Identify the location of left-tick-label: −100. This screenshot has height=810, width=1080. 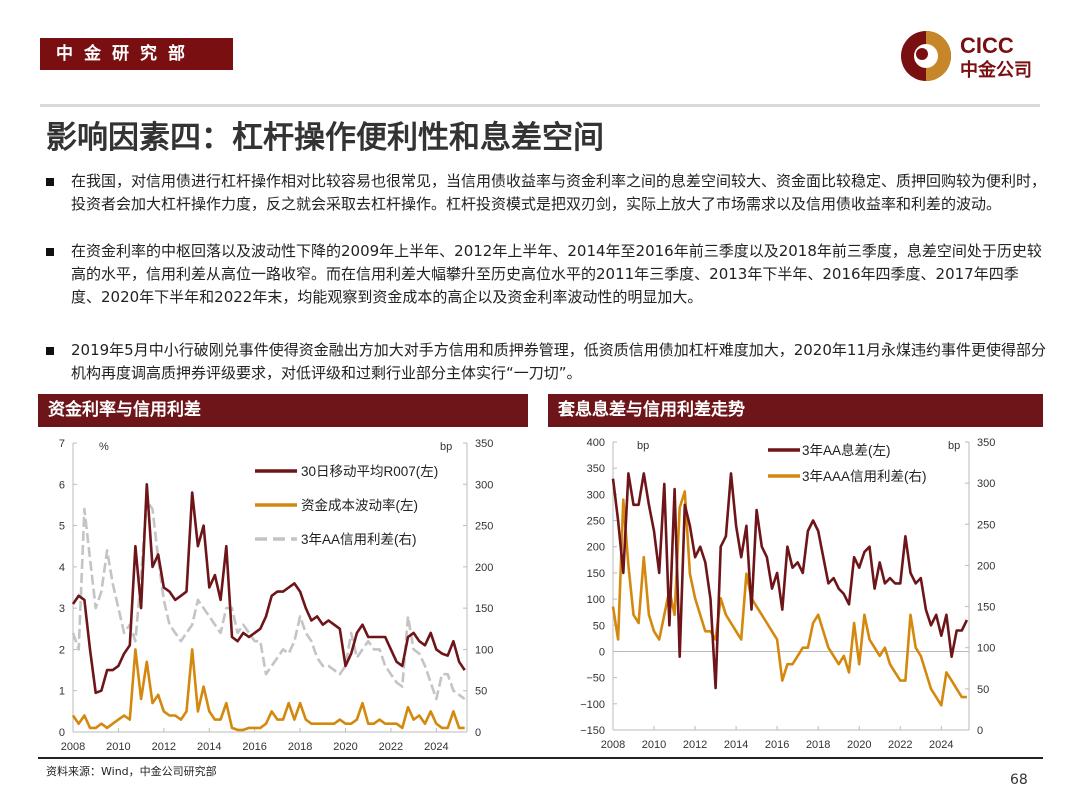
(592, 705).